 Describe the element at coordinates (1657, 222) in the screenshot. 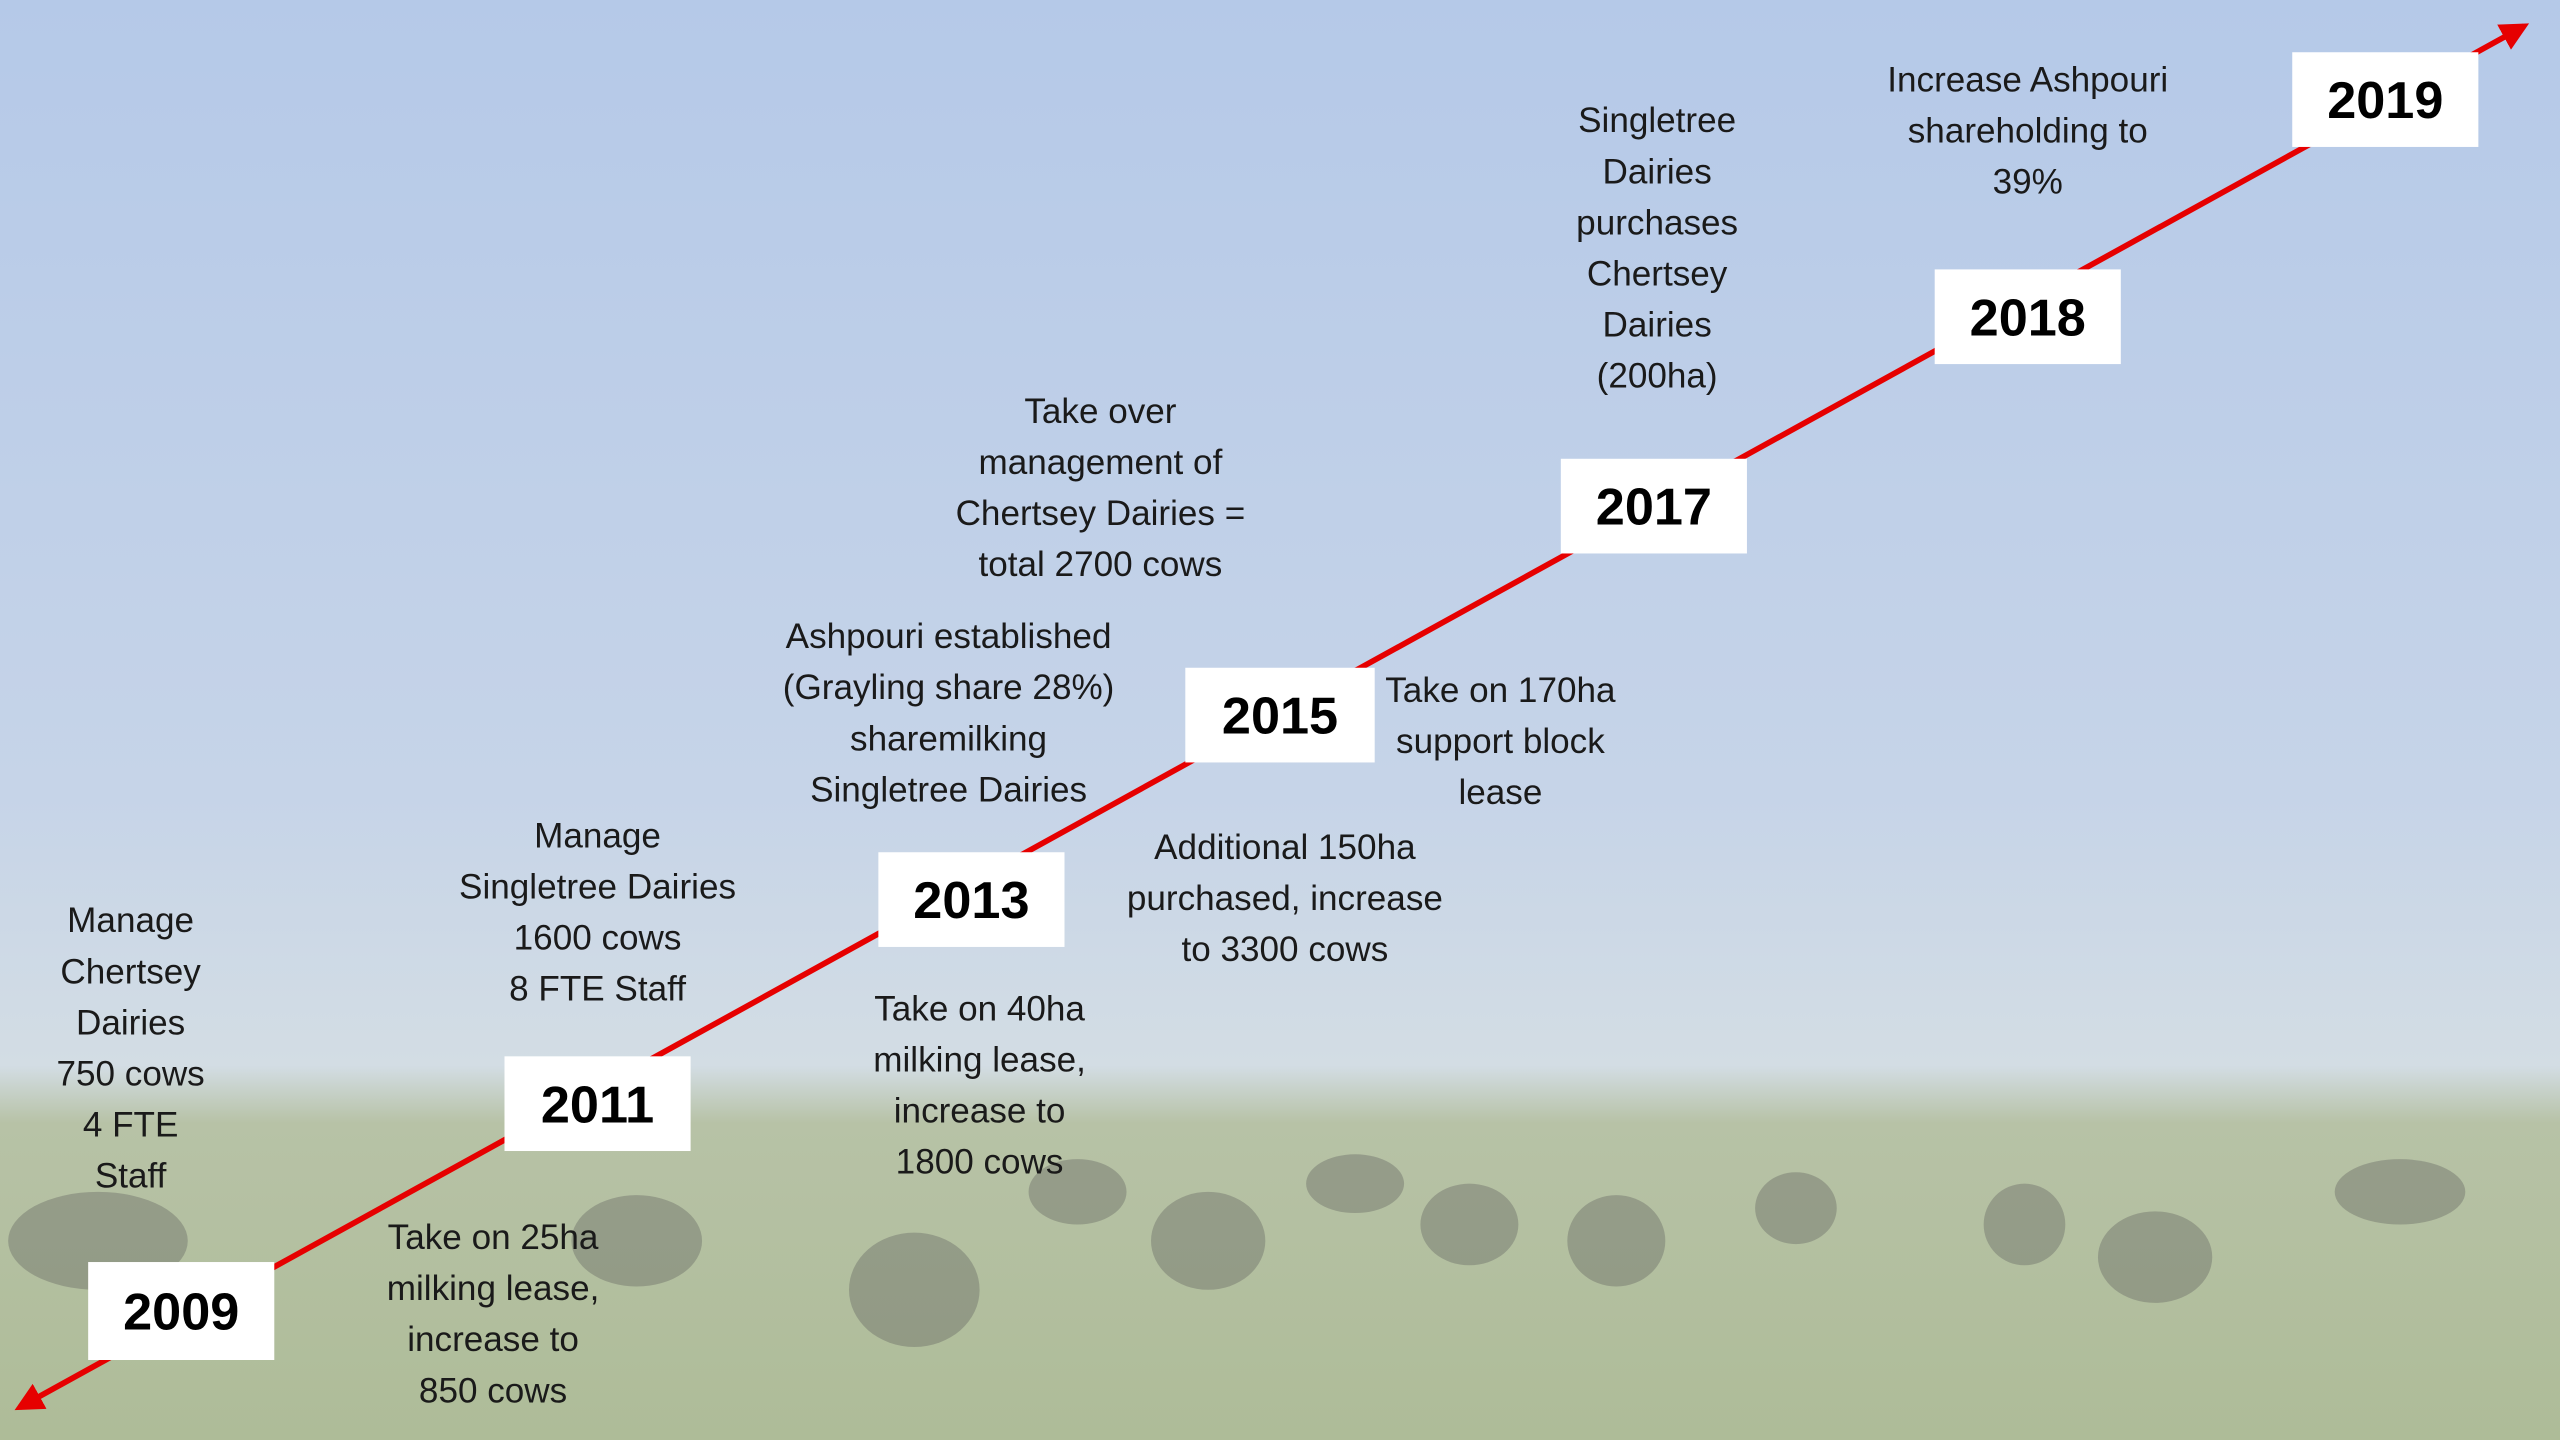

I see `note-line: purchases` at that location.